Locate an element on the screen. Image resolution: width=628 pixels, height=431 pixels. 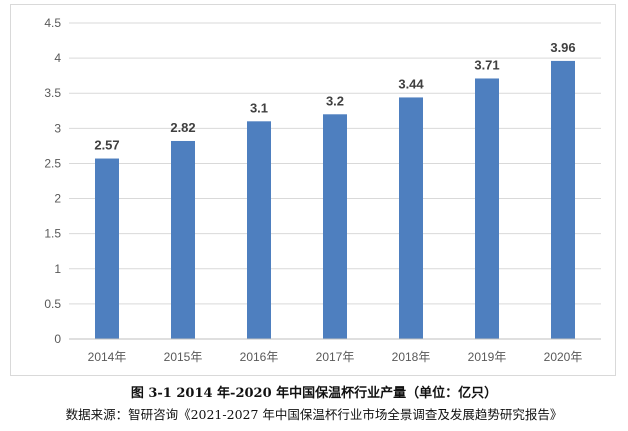
y-tick-label: 4.5 is located at coordinates (52, 23).